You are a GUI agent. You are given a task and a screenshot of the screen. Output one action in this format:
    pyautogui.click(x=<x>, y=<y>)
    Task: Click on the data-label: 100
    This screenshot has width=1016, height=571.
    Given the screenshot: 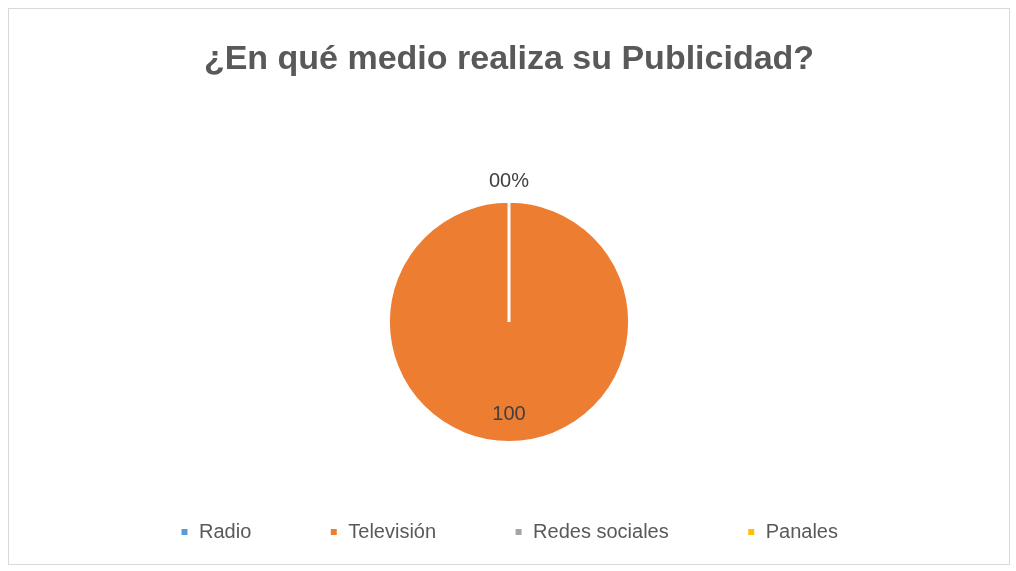 What is the action you would take?
    pyautogui.click(x=509, y=413)
    